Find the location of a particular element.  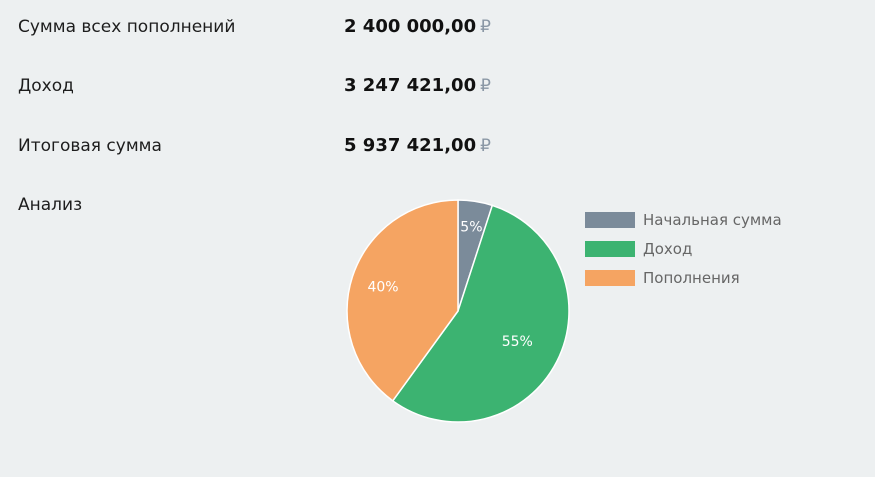

pie-slice-label-2: 55% is located at coordinates (517, 342).